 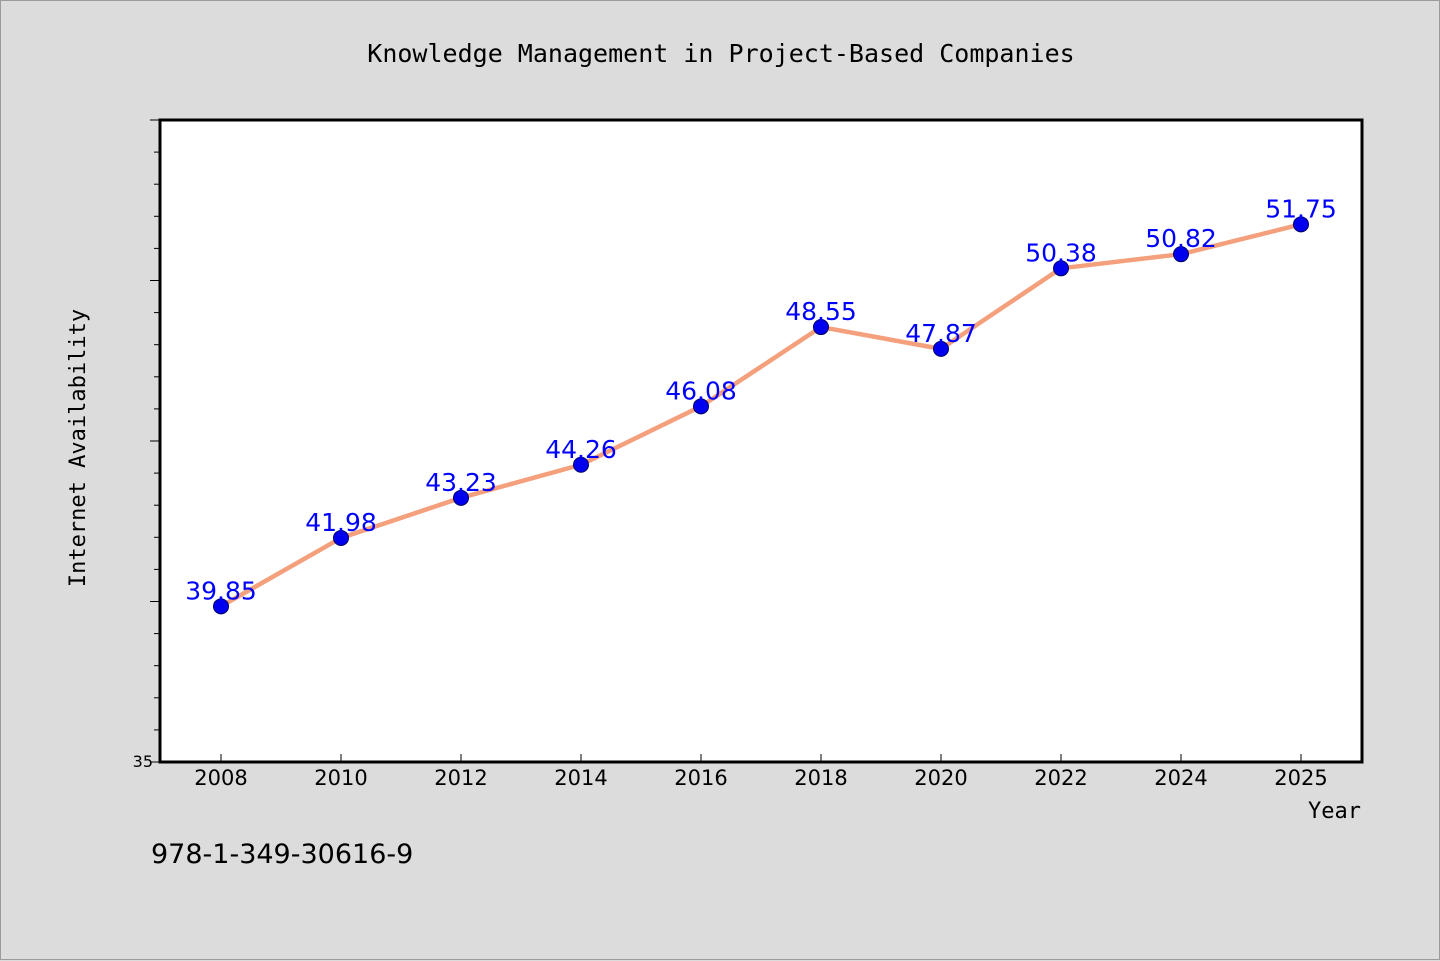 I want to click on isbn-text: 978-1-349-30616-9, so click(x=282, y=854).